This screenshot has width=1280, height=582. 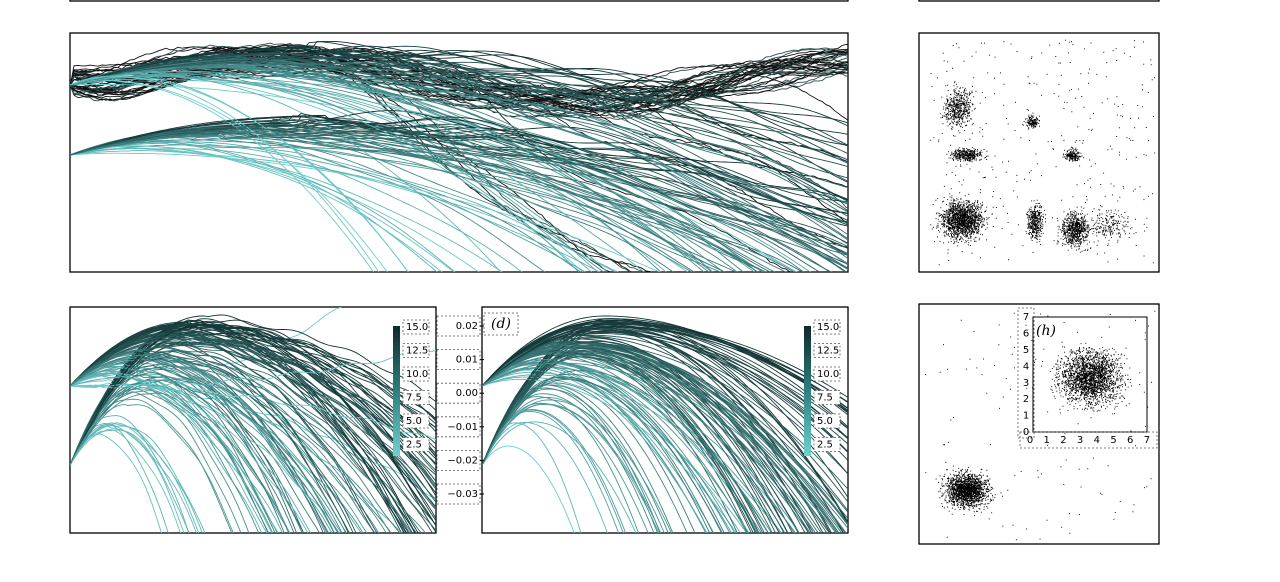 I want to click on axis-tick-label: 0.01, so click(x=467, y=360).